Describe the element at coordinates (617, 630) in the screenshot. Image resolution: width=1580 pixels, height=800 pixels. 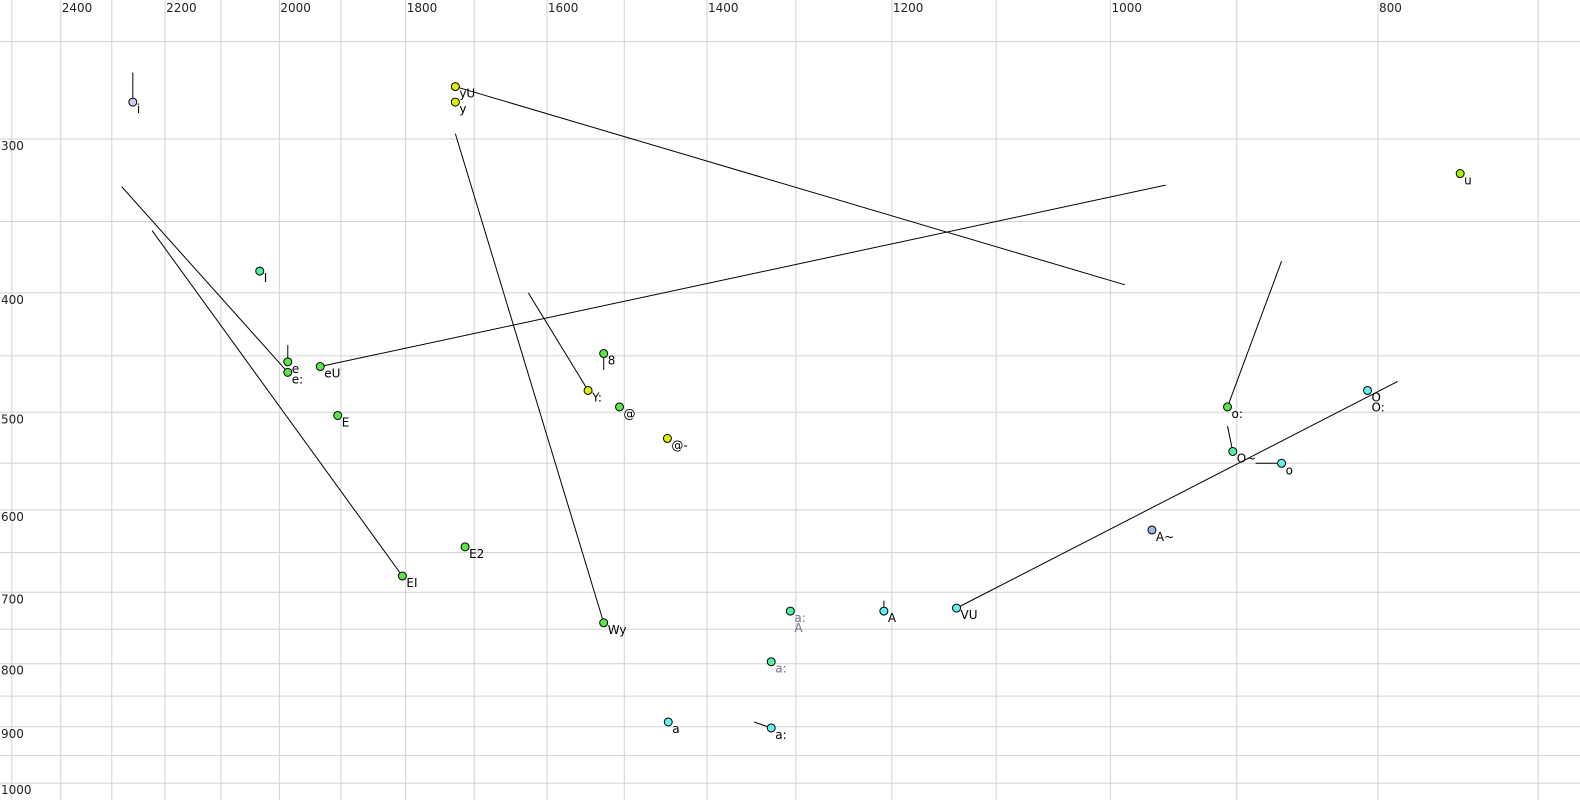
I see `point-label: Wy` at that location.